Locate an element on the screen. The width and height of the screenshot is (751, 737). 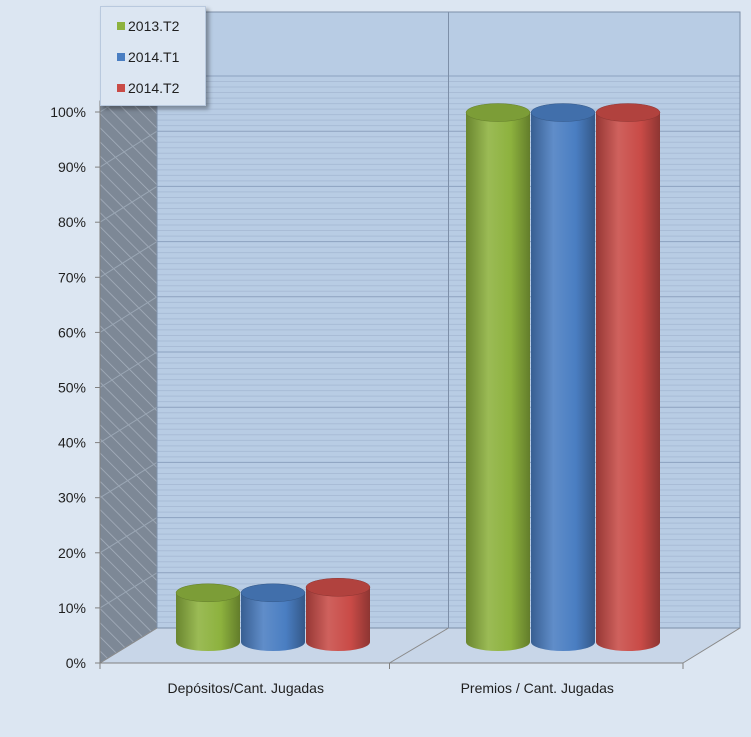
category-label: Premios / Cant. Jugadas is located at coordinates (537, 688).